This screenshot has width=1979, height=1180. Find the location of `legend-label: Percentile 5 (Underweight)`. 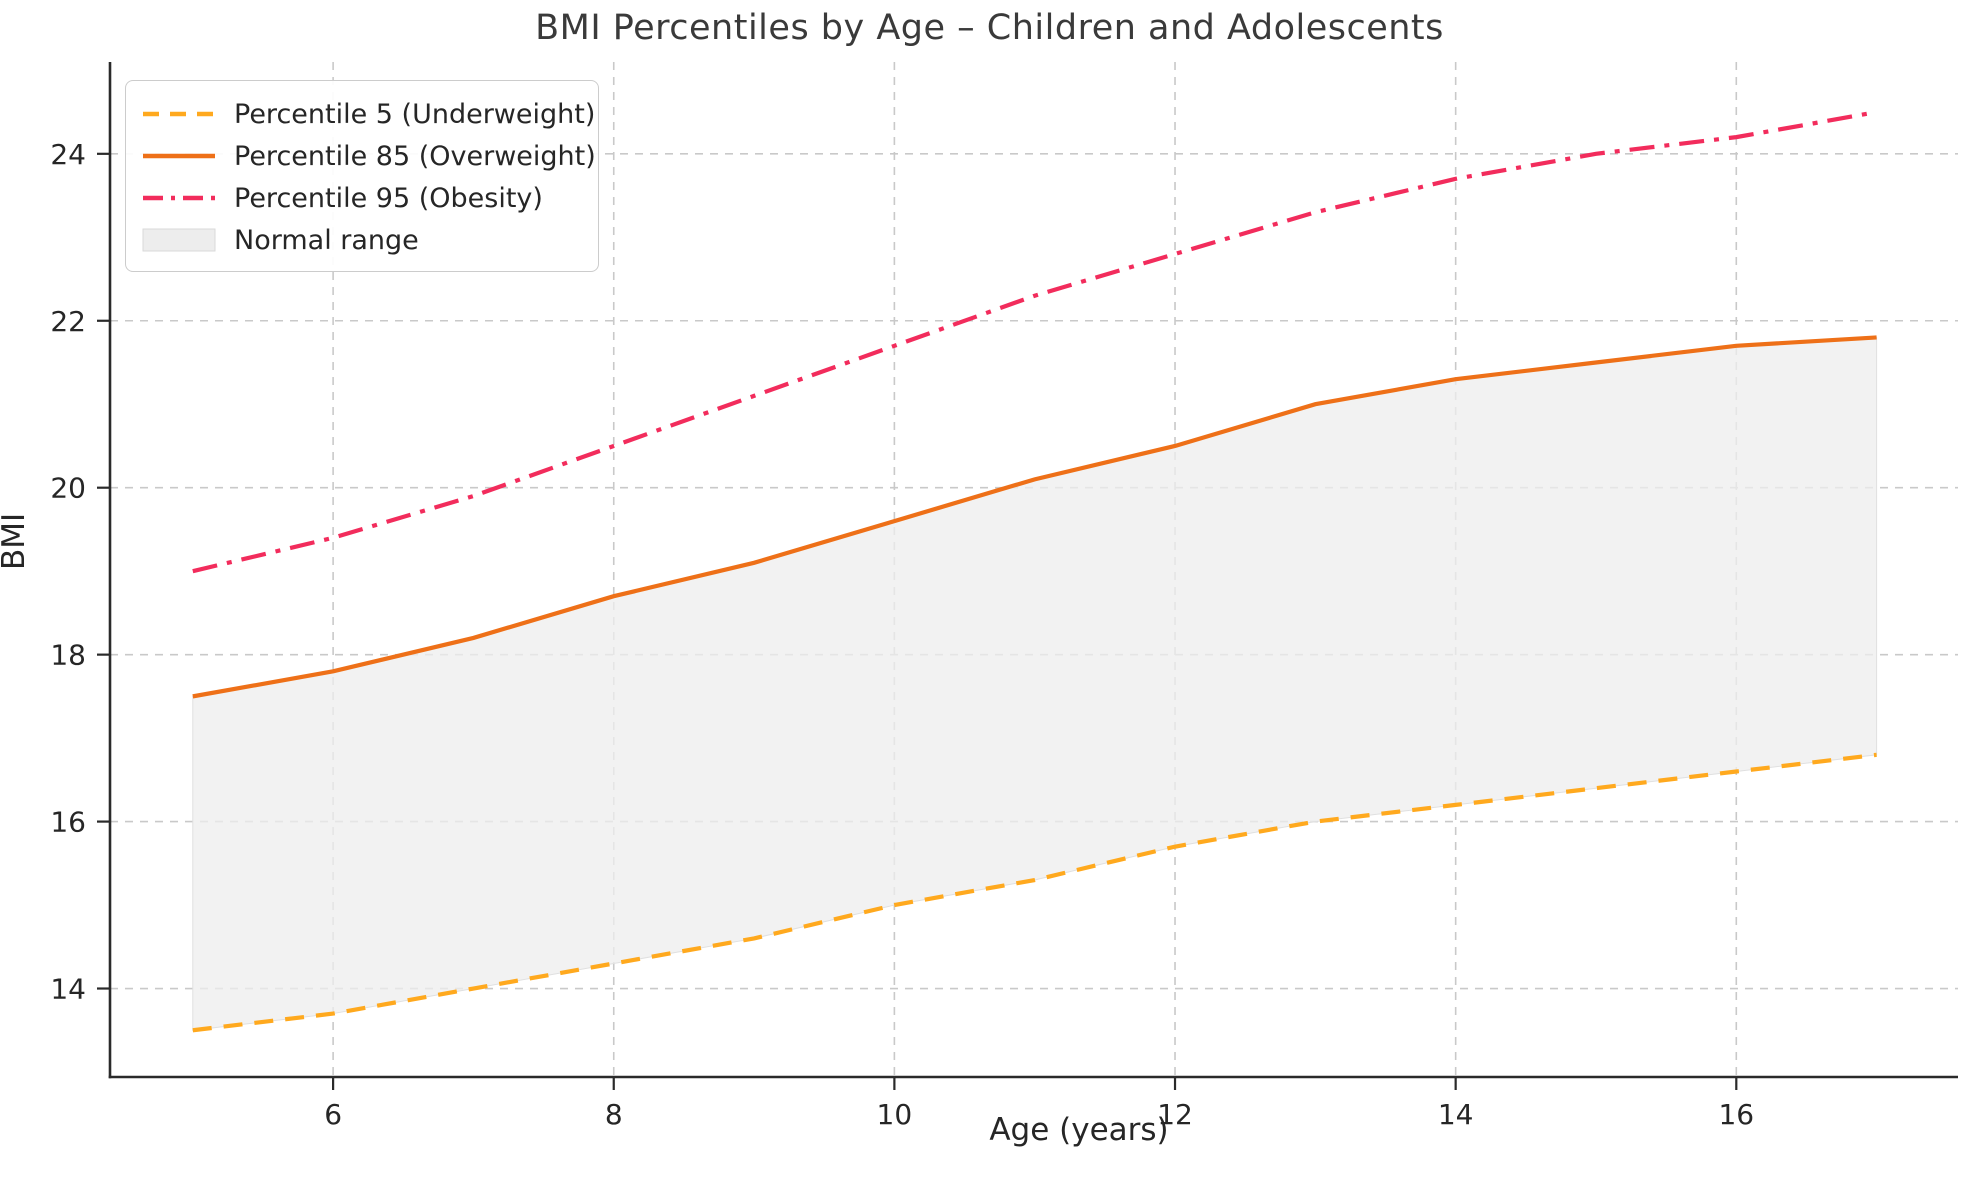

legend-label: Percentile 5 (Underweight) is located at coordinates (415, 114).